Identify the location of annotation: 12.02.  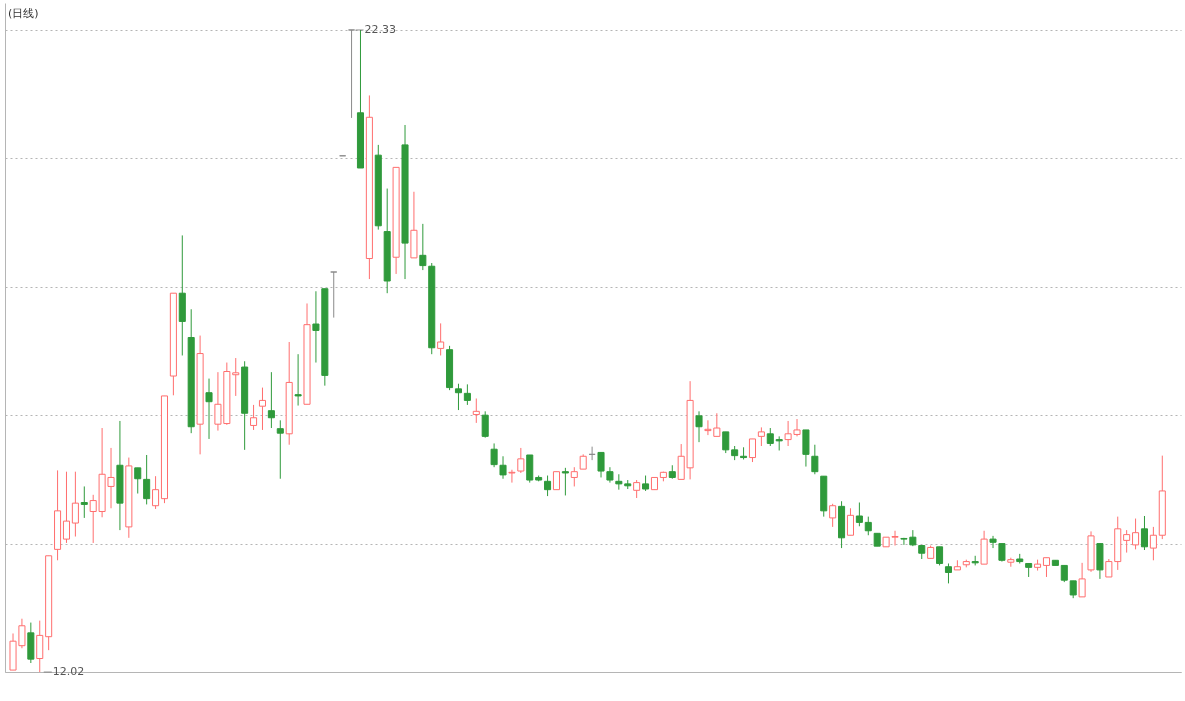
(68, 671).